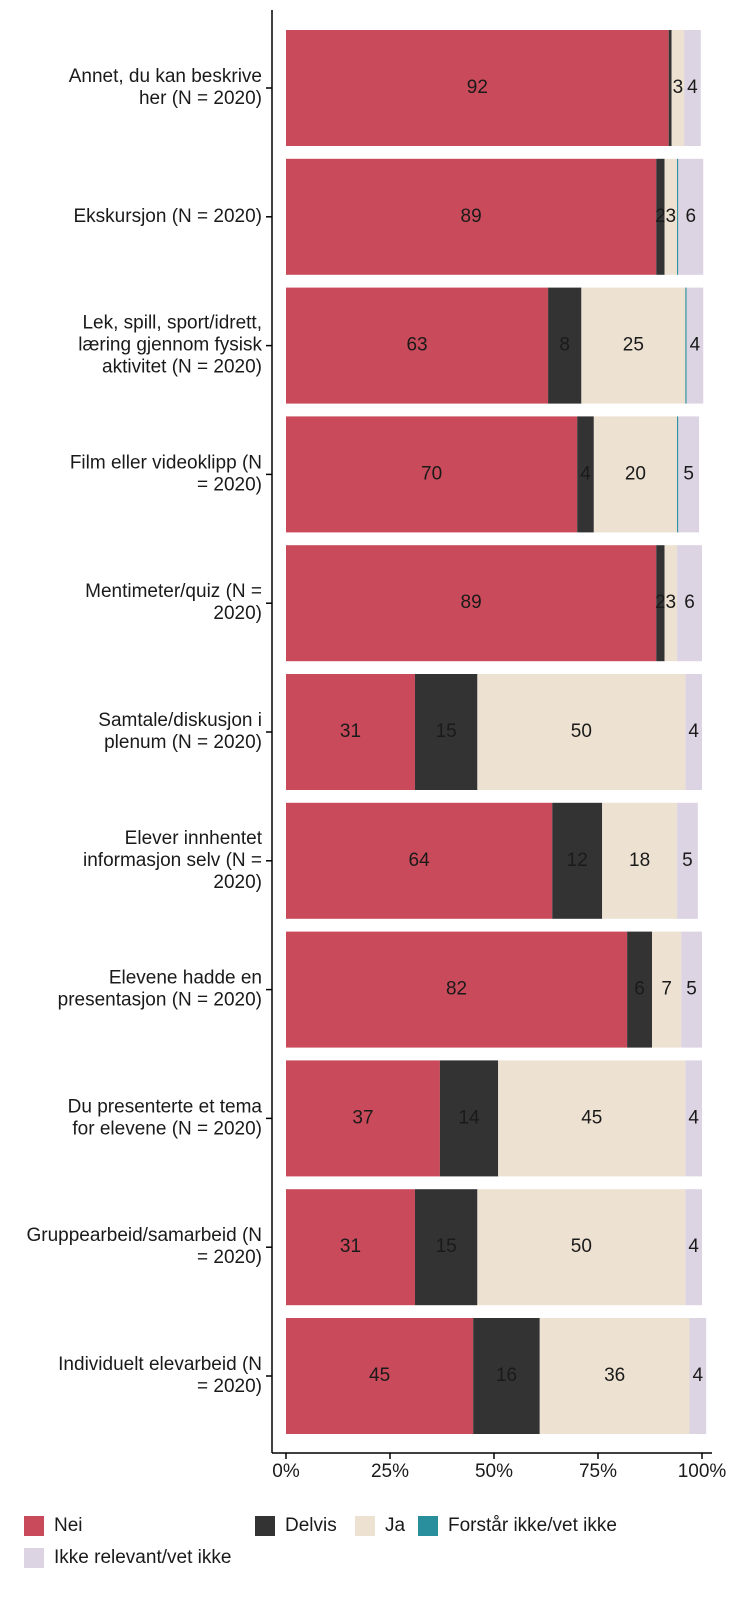 This screenshot has height=1610, width=746. What do you see at coordinates (598, 1471) in the screenshot?
I see `x-tick-label: 75%` at bounding box center [598, 1471].